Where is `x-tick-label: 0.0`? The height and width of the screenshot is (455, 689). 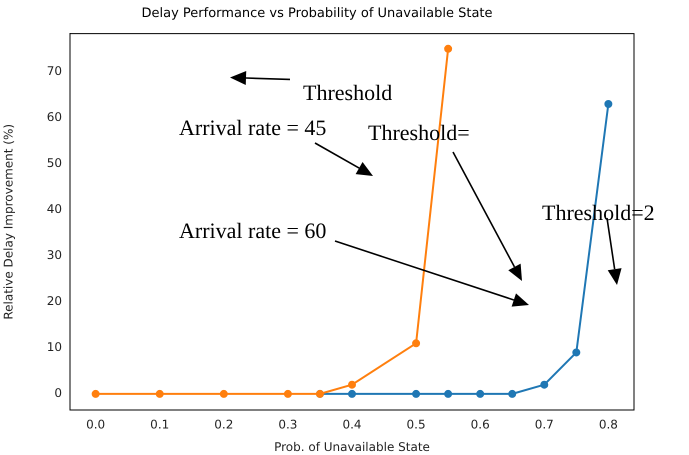
x-tick-label: 0.0 is located at coordinates (96, 424).